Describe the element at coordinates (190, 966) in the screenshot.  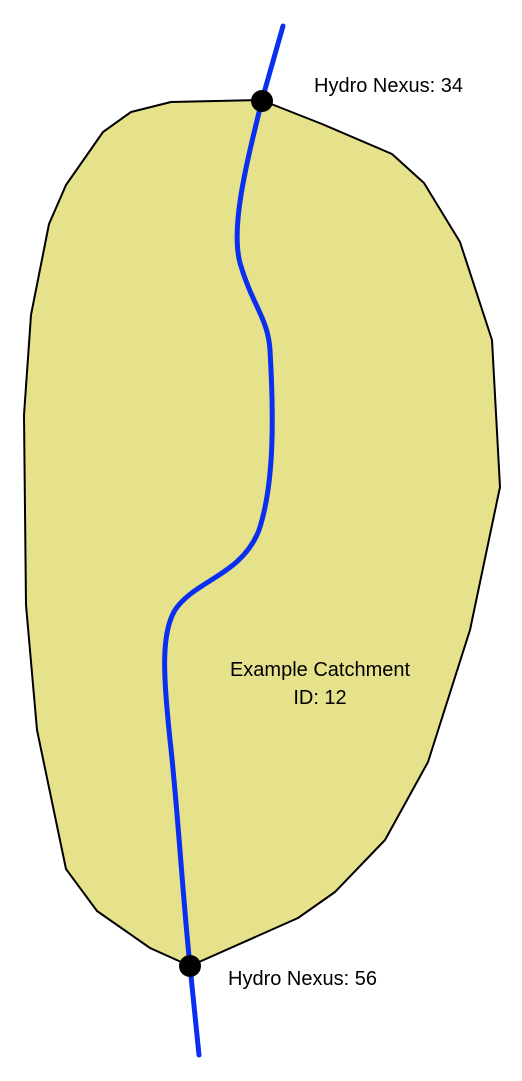
I see `nexus-bottom-marker` at that location.